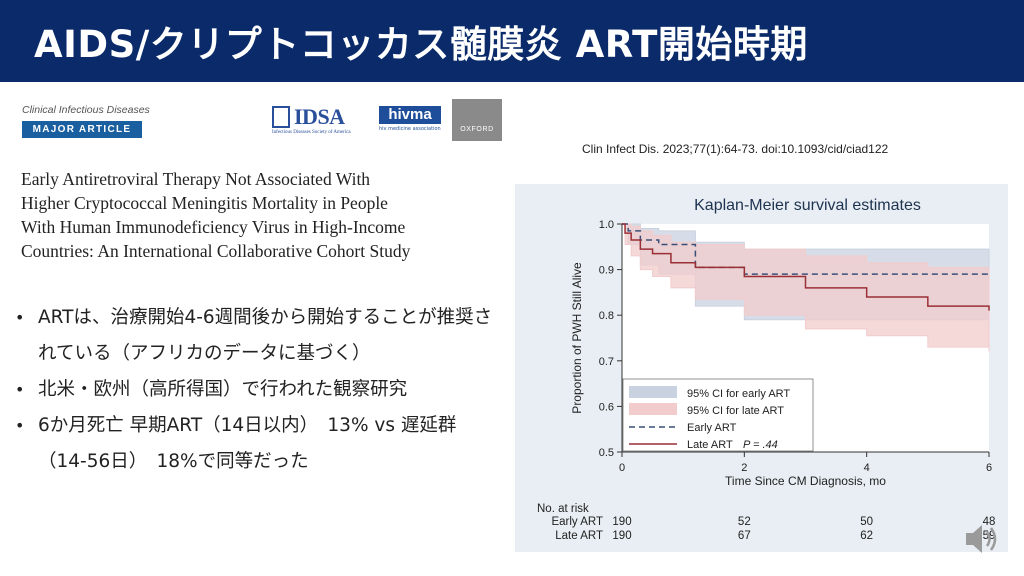 The image size is (1024, 576). What do you see at coordinates (577, 338) in the screenshot?
I see `y-axis-label: Proportion of PWH Still Alive` at bounding box center [577, 338].